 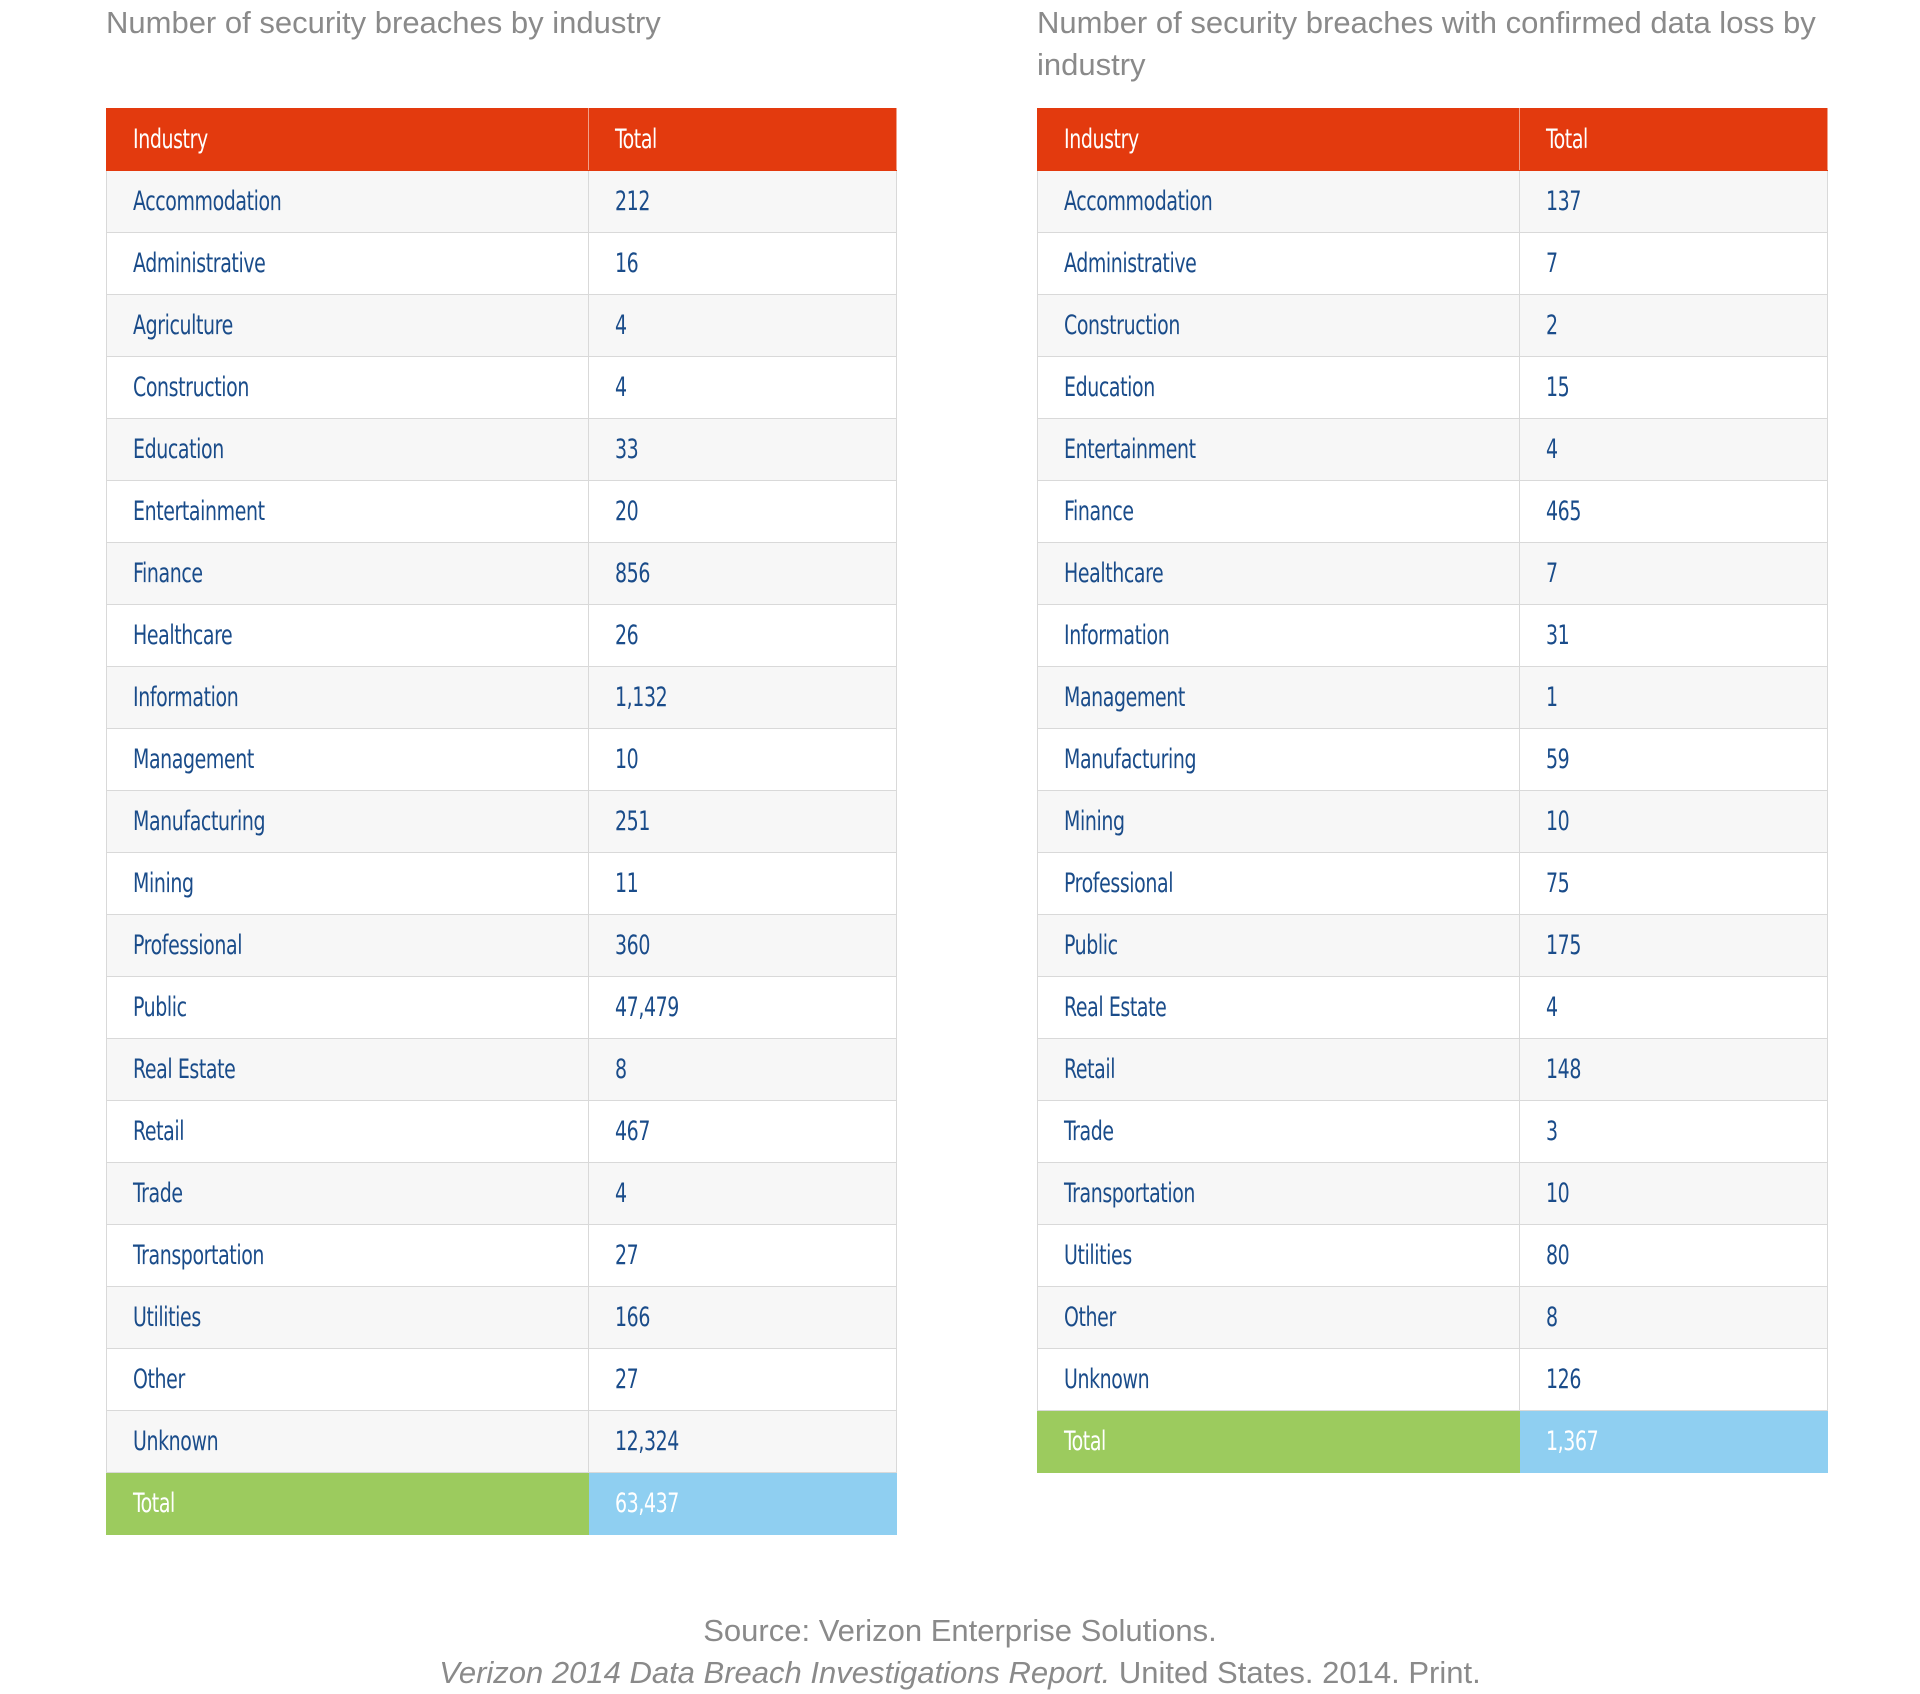 I want to click on table-row: Manufacturing 251, so click(x=501, y=821).